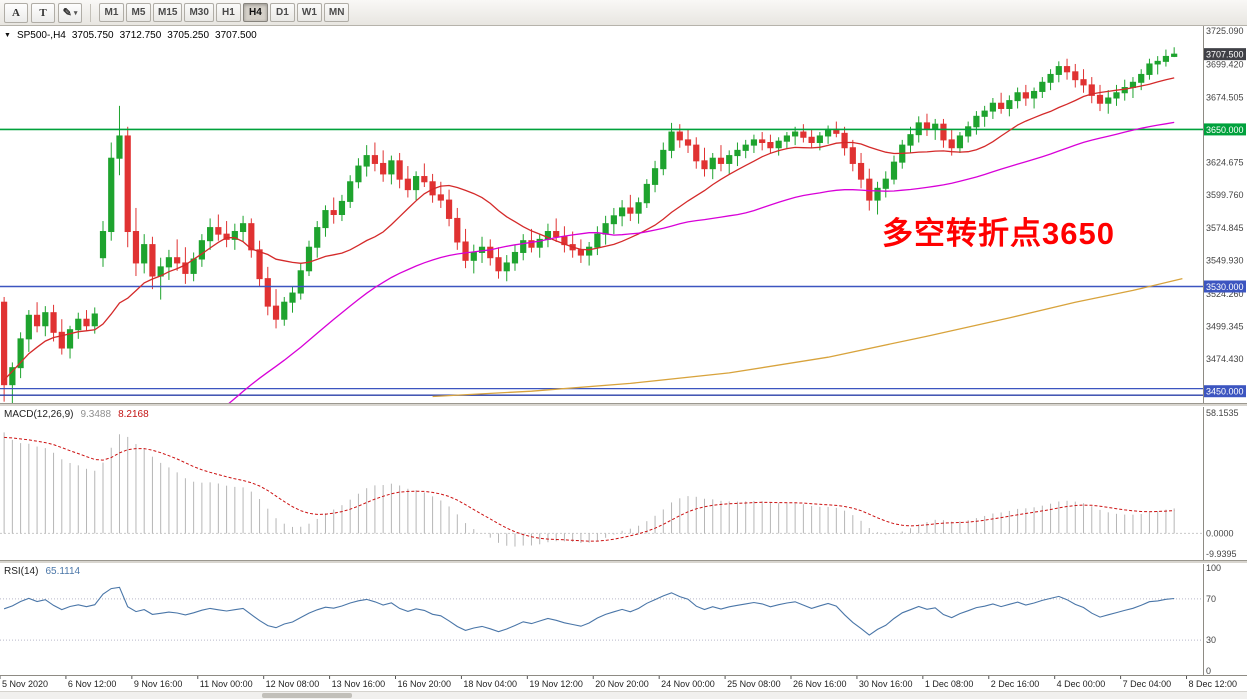 Image resolution: width=1247 pixels, height=699 pixels. Describe the element at coordinates (1211, 640) in the screenshot. I see `svg-text: 30` at that location.